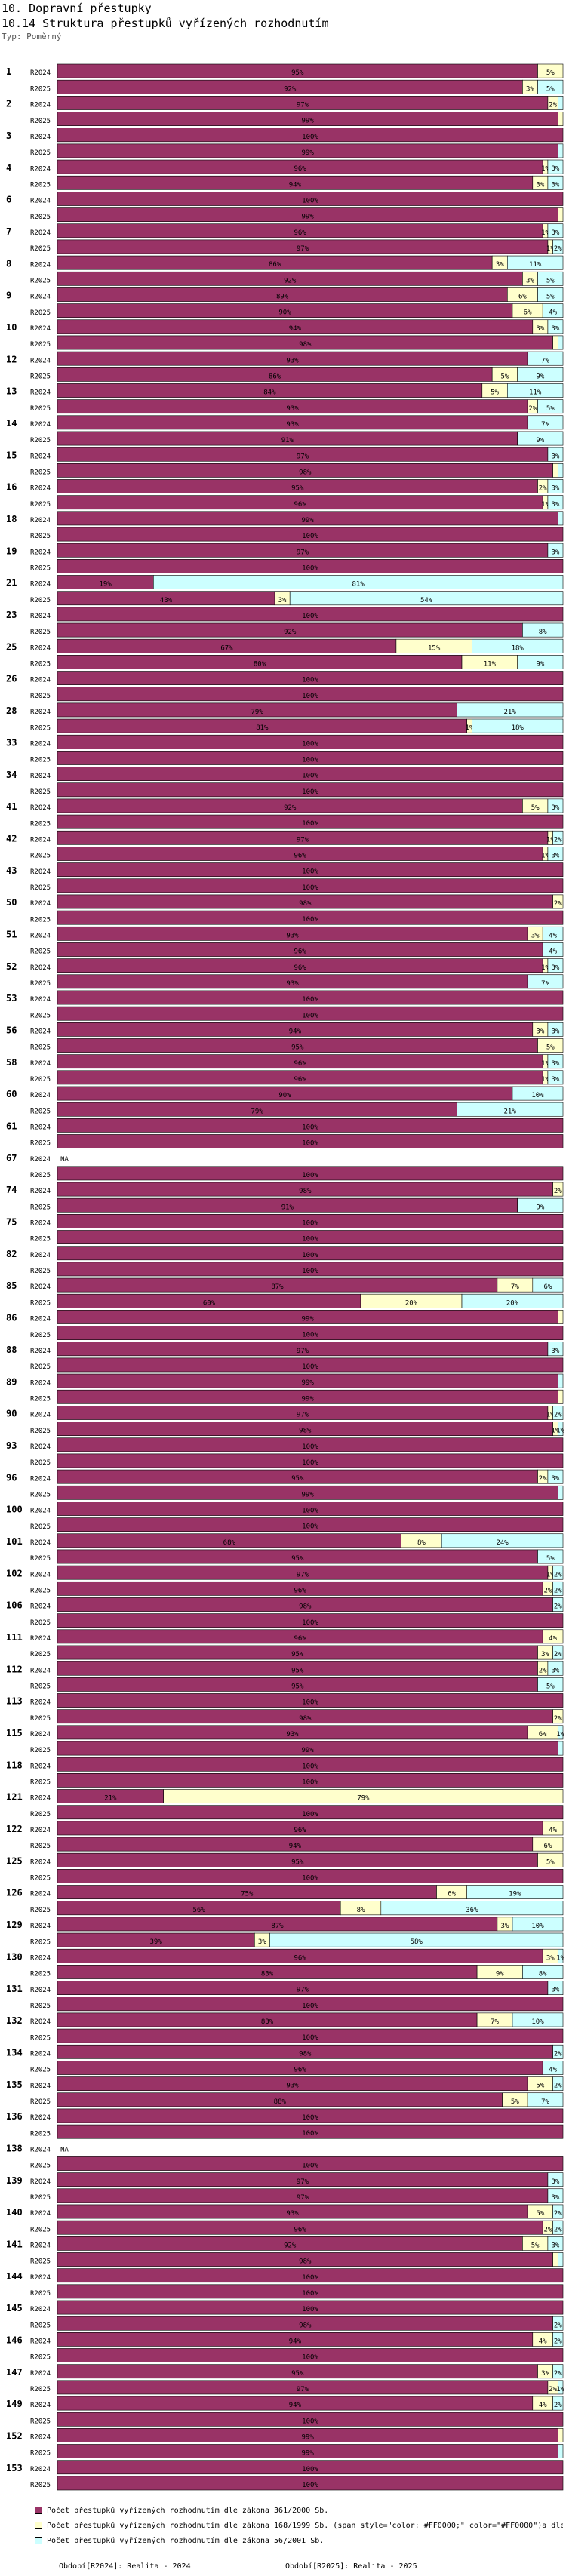  Describe the element at coordinates (12, 902) in the screenshot. I see `group-label: 50` at that location.